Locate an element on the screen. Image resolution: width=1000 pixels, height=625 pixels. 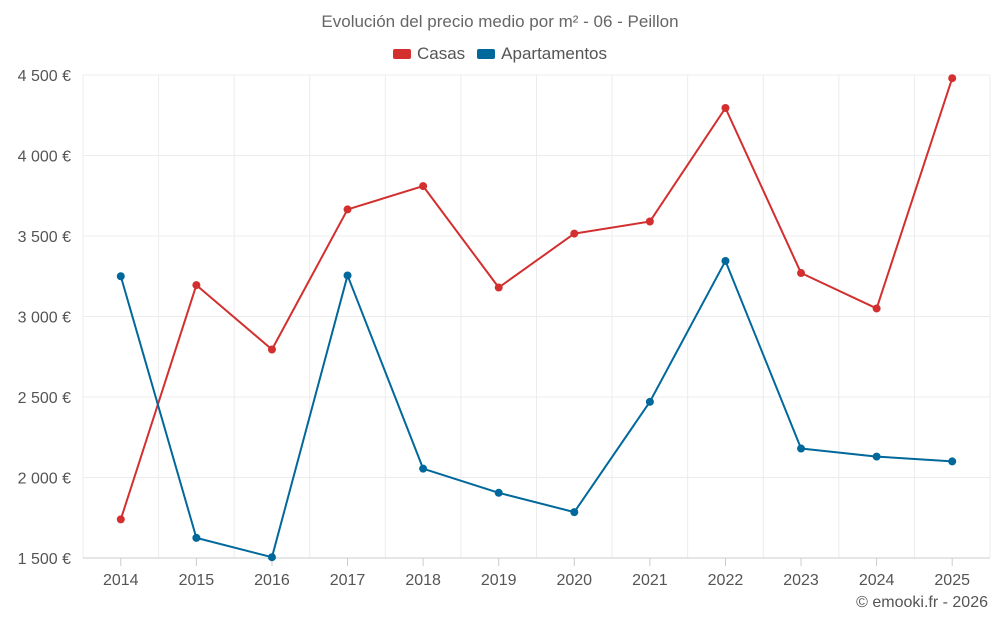
legend: Casas Apartamentos is located at coordinates (500, 54).